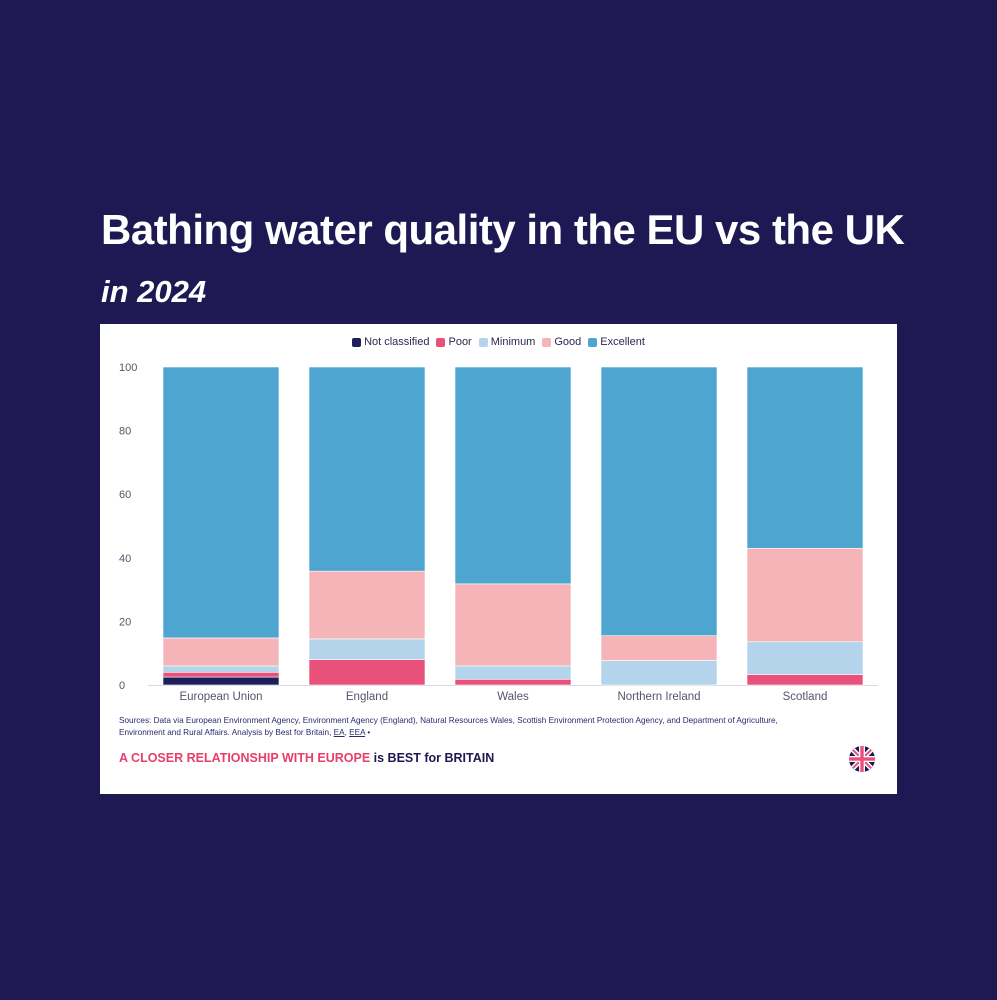  What do you see at coordinates (357, 732) in the screenshot?
I see `eea-link: EEA` at bounding box center [357, 732].